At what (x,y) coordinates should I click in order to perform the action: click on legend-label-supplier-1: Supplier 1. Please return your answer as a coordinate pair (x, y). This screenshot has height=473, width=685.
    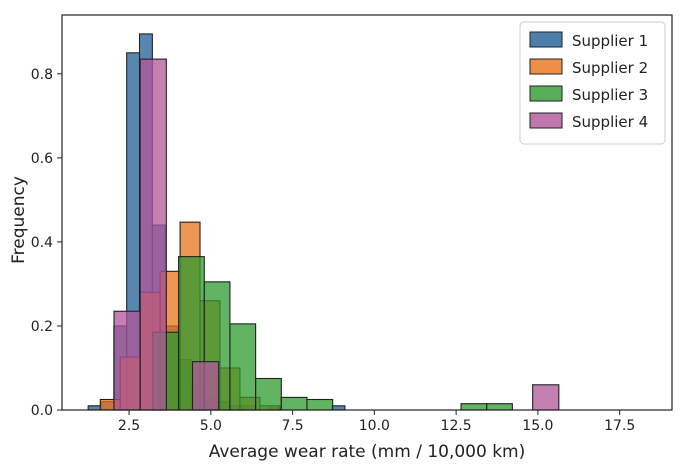
    Looking at the image, I should click on (610, 41).